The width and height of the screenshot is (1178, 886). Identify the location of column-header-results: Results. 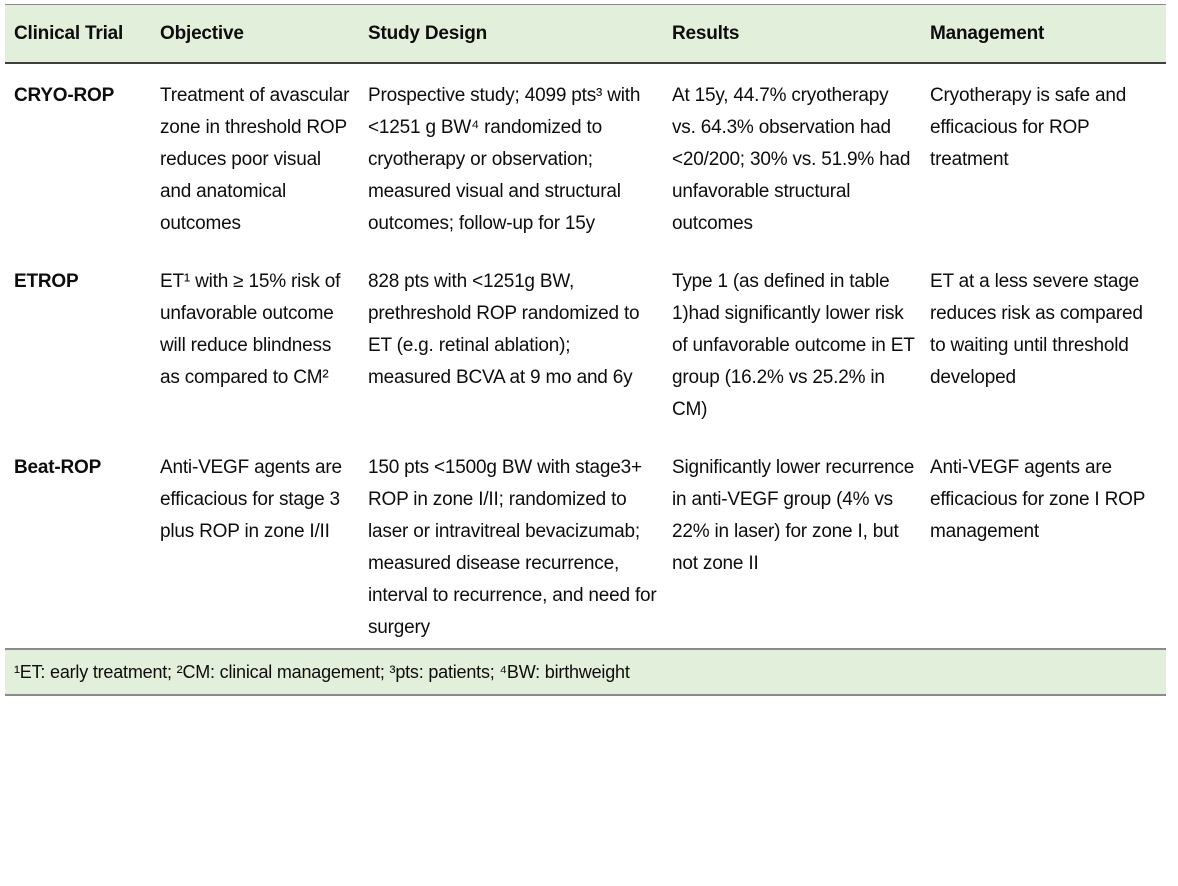
(792, 34).